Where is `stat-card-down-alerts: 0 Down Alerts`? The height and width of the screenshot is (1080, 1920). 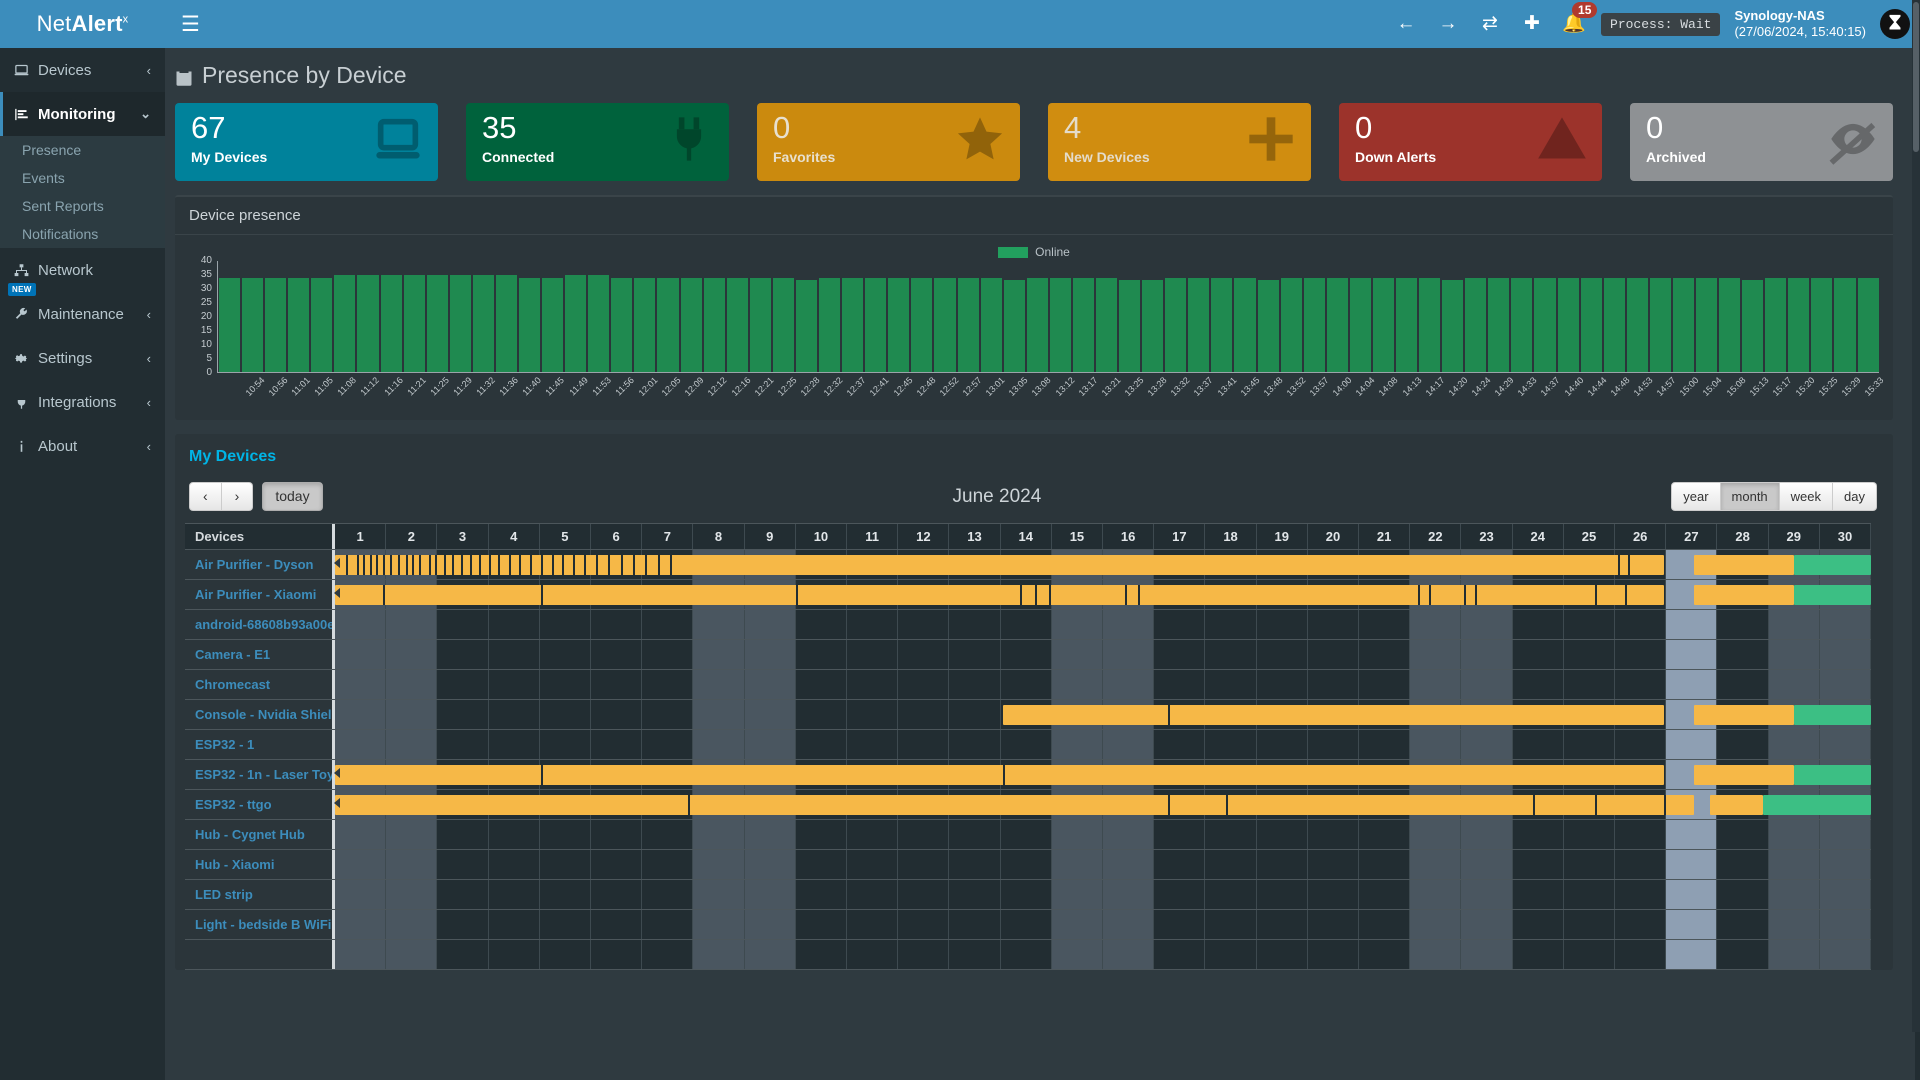 stat-card-down-alerts: 0 Down Alerts is located at coordinates (1470, 142).